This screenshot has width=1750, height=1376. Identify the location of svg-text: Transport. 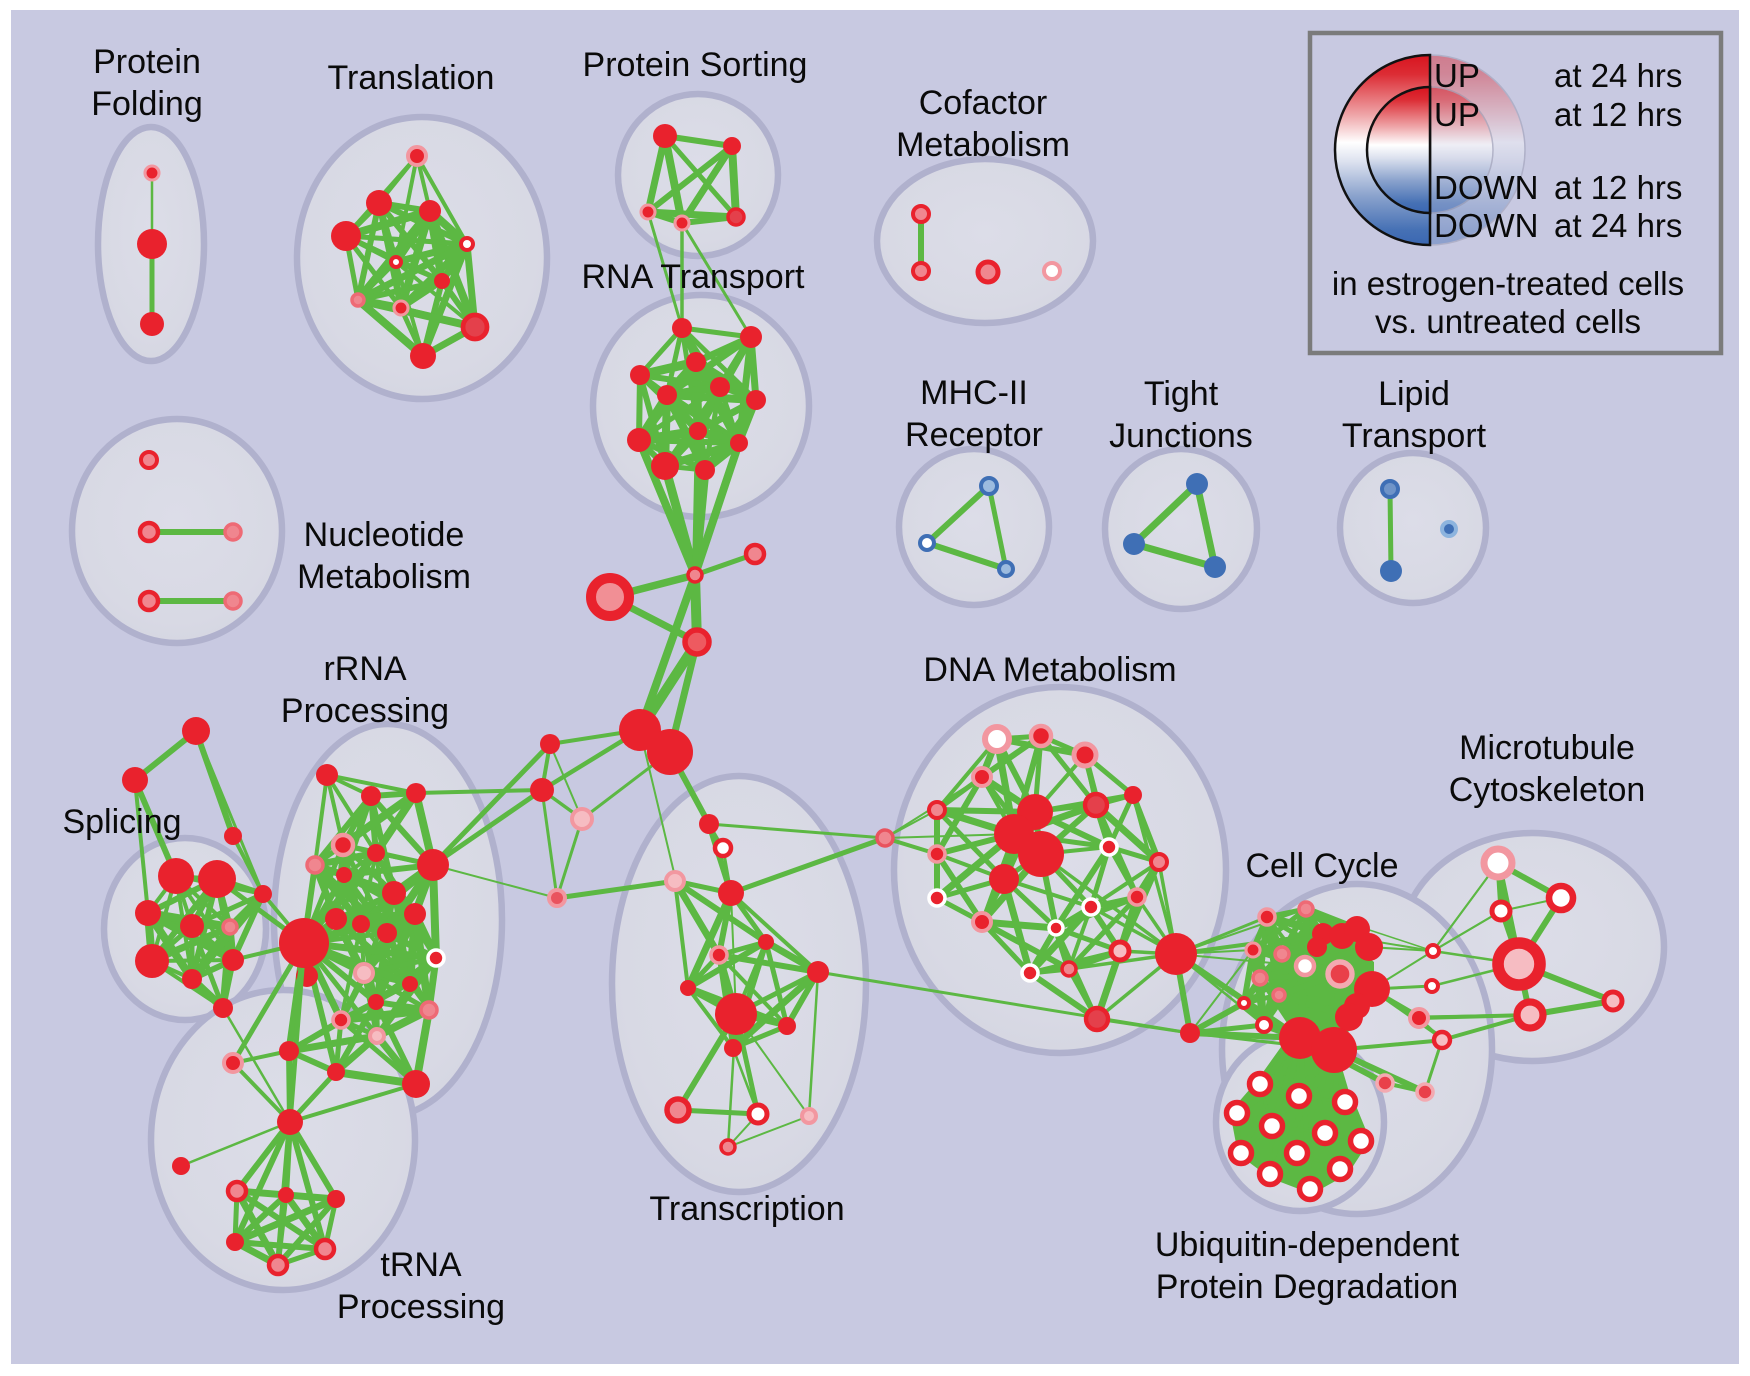
(1414, 436).